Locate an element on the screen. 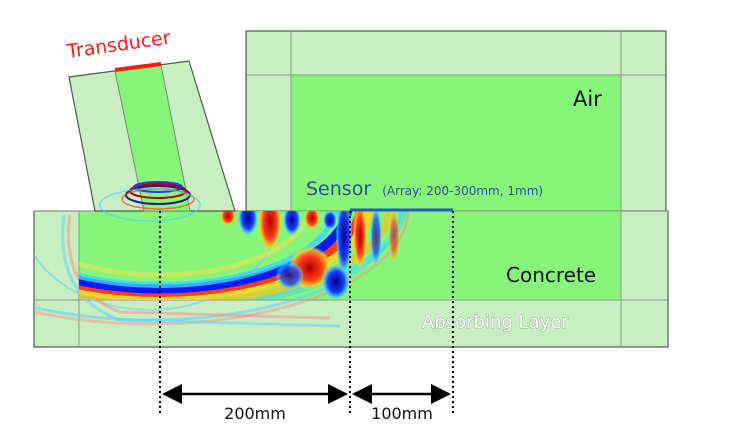  air-label: Air is located at coordinates (587, 99).